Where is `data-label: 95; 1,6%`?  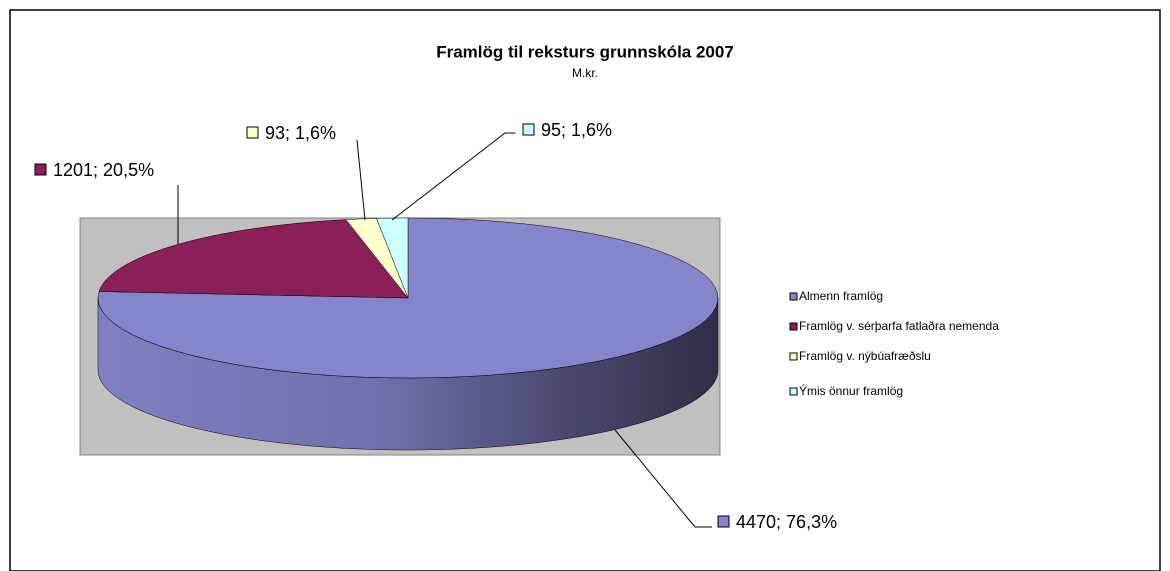 data-label: 95; 1,6% is located at coordinates (576, 130).